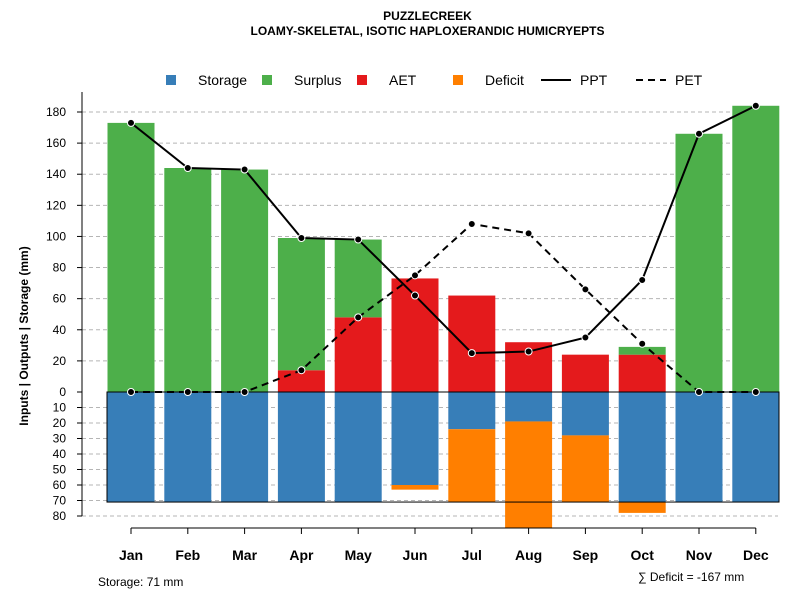  Describe the element at coordinates (403, 80) in the screenshot. I see `legend-label-aet: AET` at that location.